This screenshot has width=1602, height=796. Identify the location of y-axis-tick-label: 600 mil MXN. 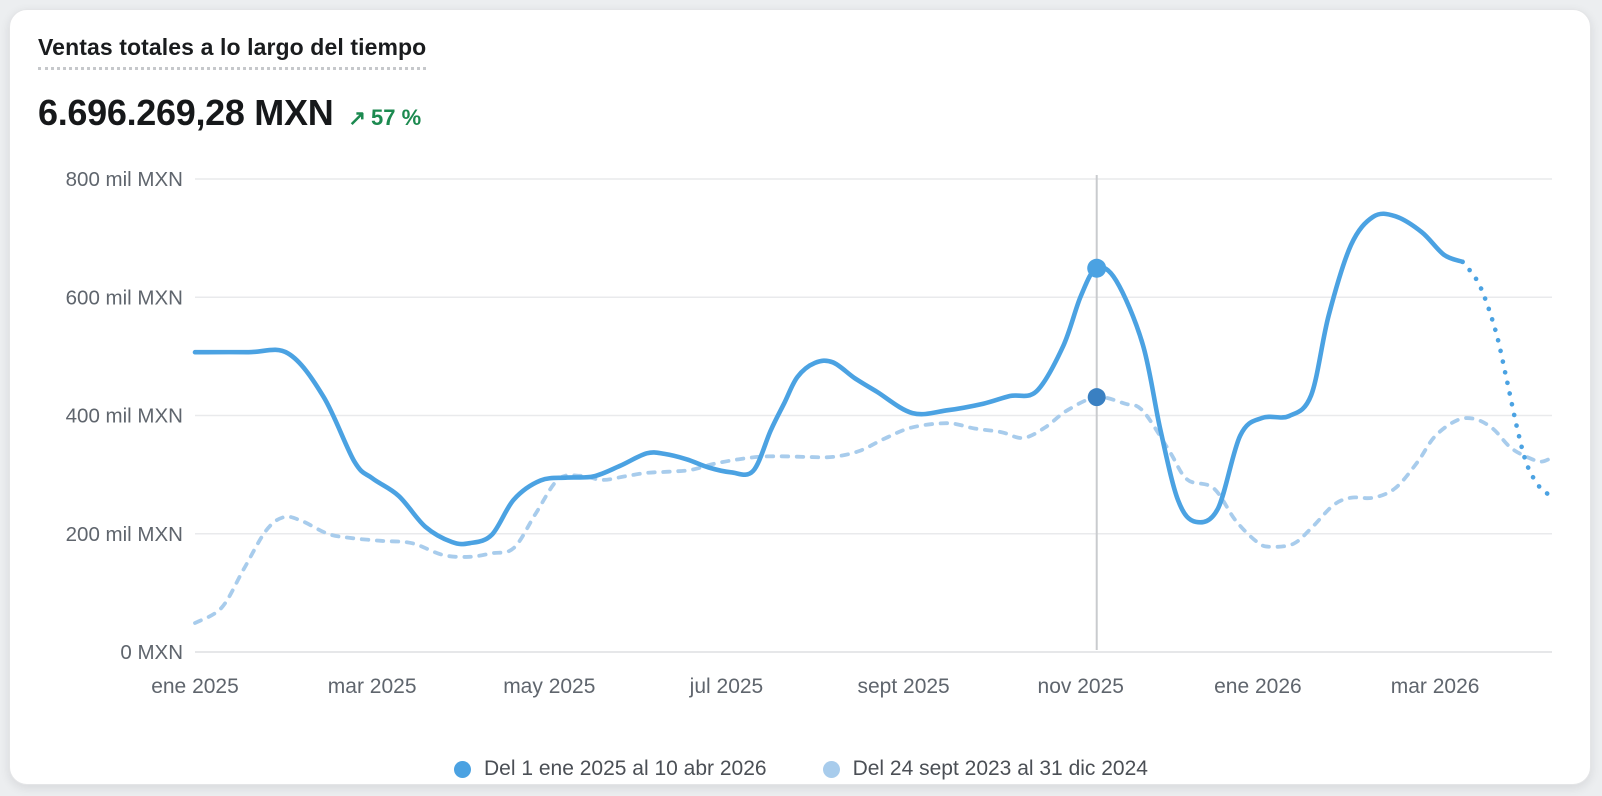
(124, 297).